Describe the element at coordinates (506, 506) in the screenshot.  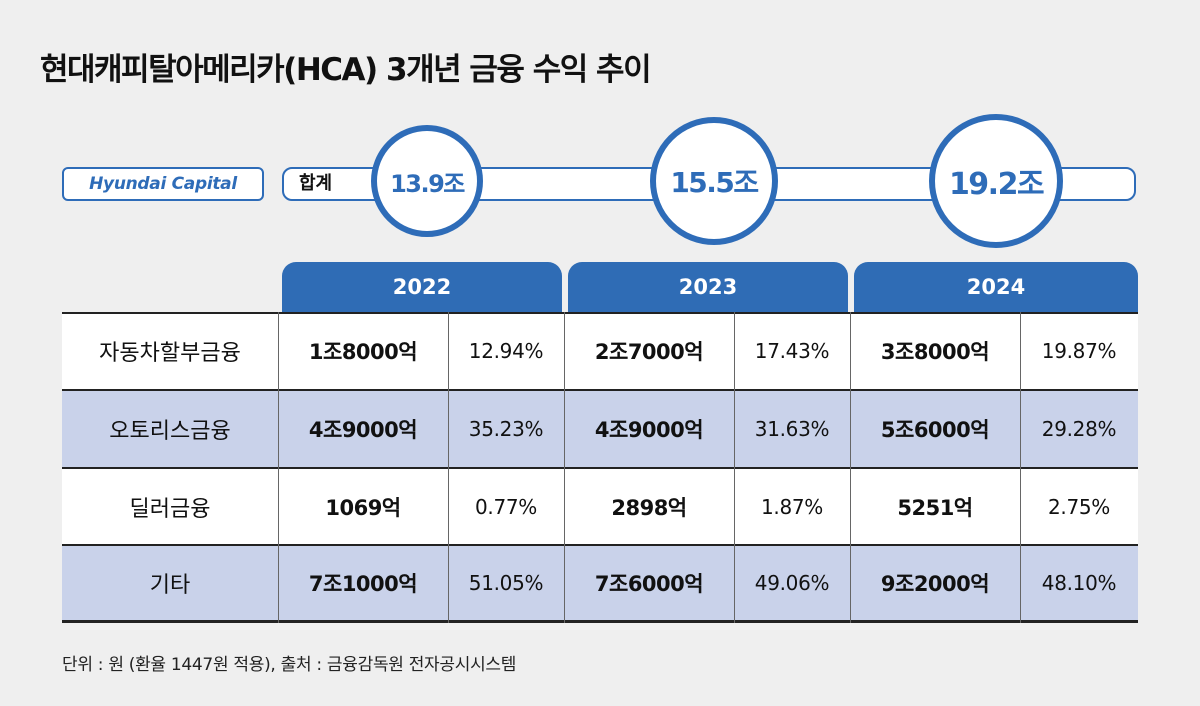
I see `share-cell: 0.77%` at that location.